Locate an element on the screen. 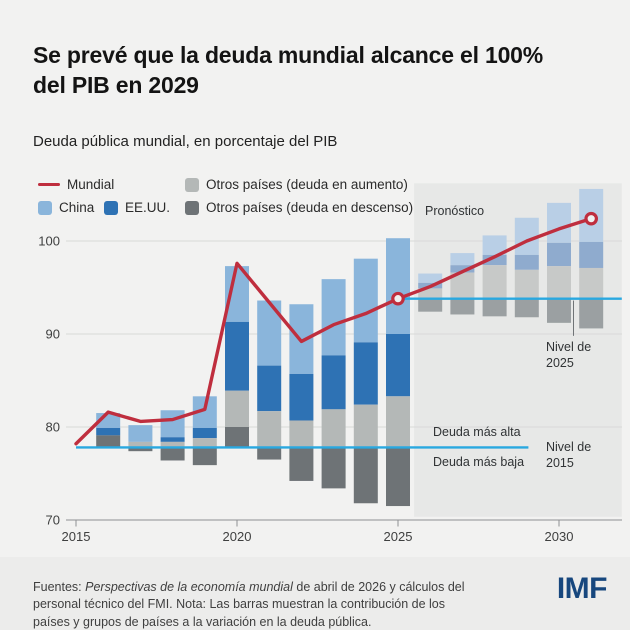  bar-segment-2029-us is located at coordinates (526, 262).